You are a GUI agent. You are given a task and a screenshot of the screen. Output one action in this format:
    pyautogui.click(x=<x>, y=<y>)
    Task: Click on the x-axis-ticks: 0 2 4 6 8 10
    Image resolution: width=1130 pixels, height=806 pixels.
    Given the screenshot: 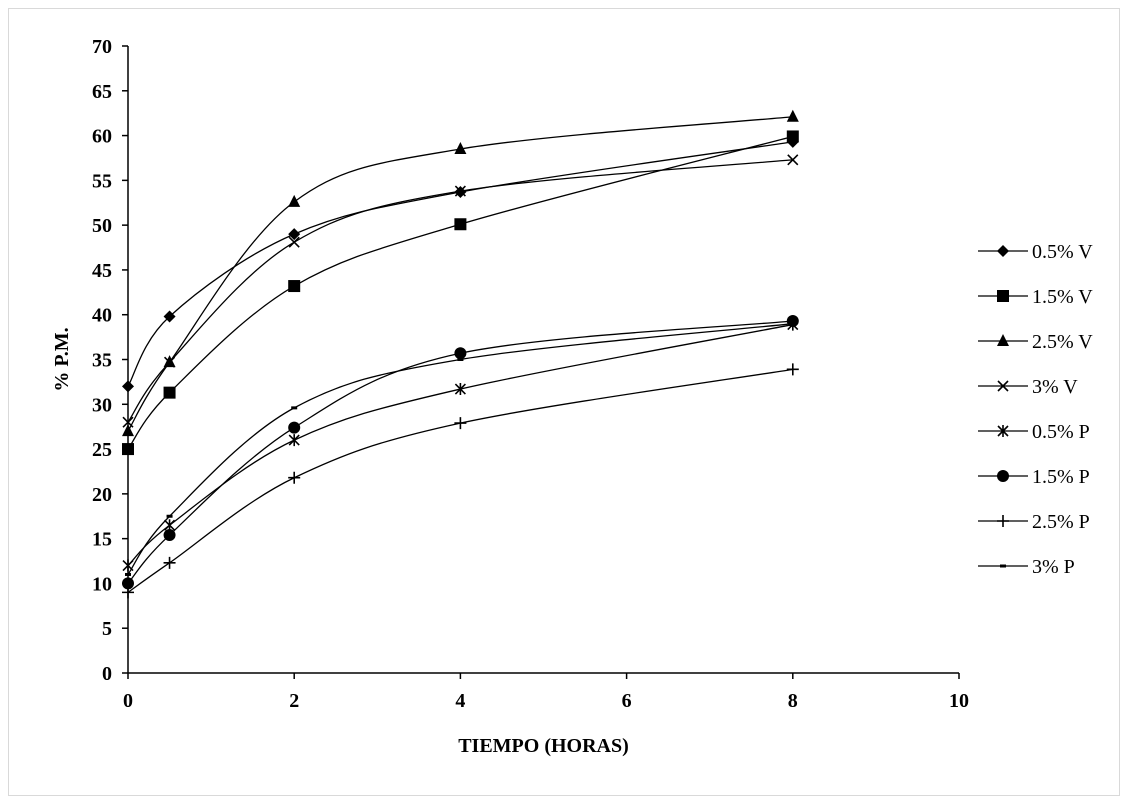 What is the action you would take?
    pyautogui.click(x=546, y=692)
    